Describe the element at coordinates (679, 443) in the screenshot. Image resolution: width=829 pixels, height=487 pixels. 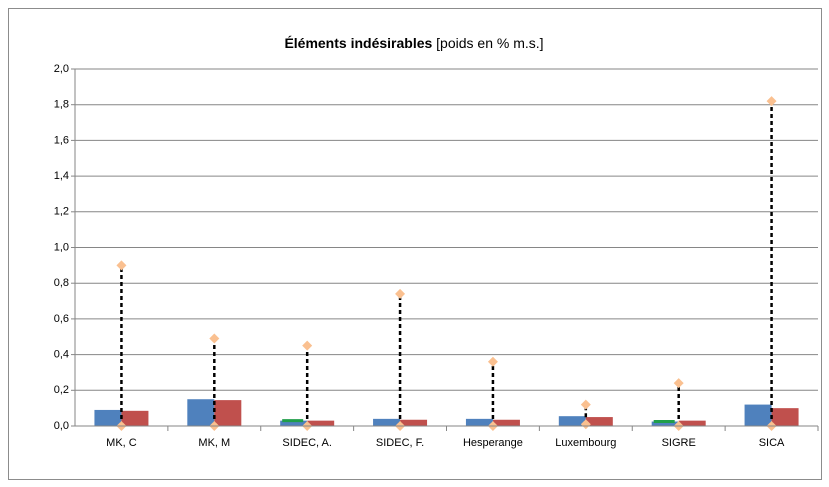
I see `x-tick-label: SIGRE` at that location.